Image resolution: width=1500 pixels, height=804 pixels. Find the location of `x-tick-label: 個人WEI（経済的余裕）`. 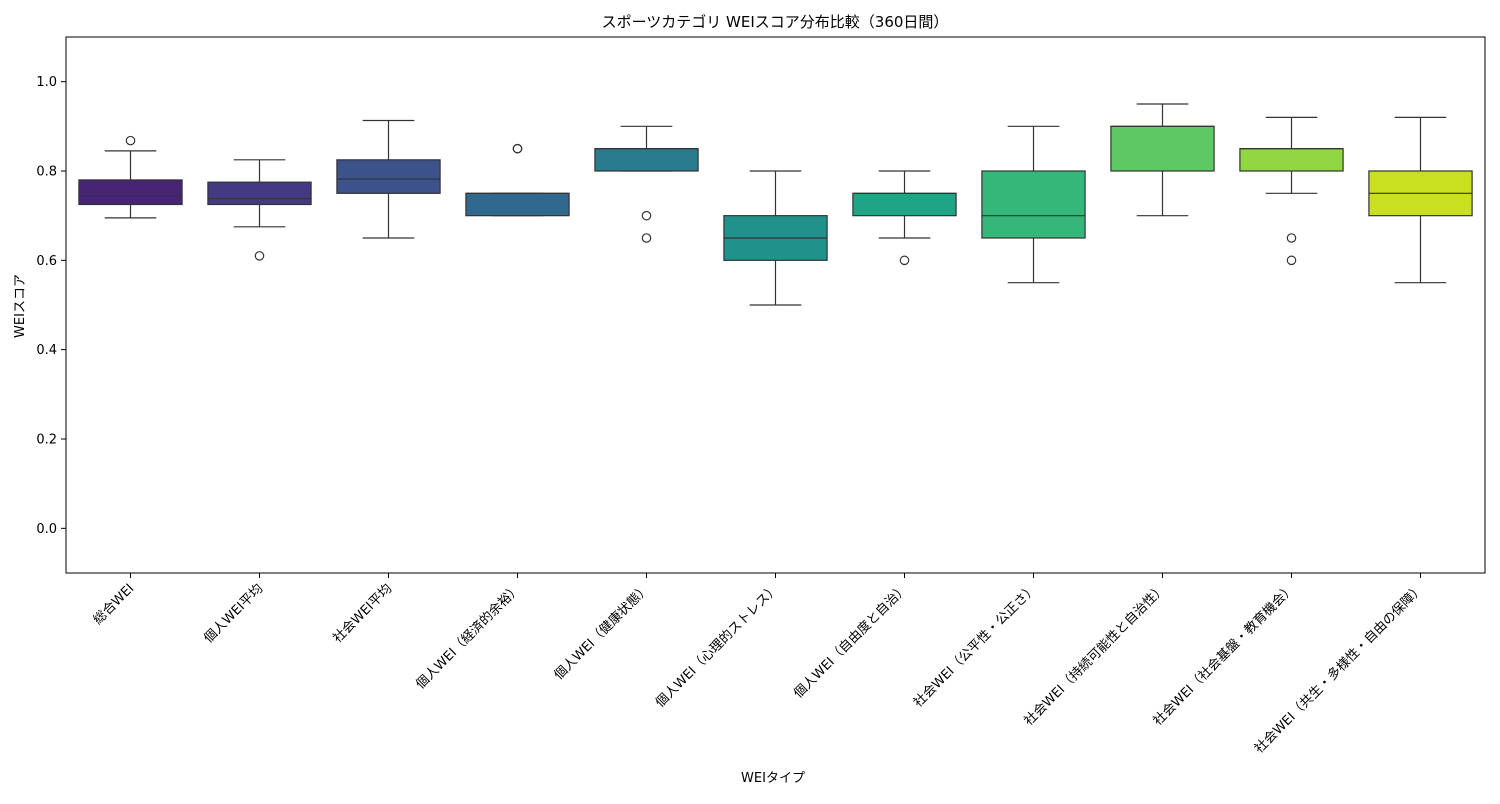

x-tick-label: 個人WEI（経済的余裕） is located at coordinates (469, 637).